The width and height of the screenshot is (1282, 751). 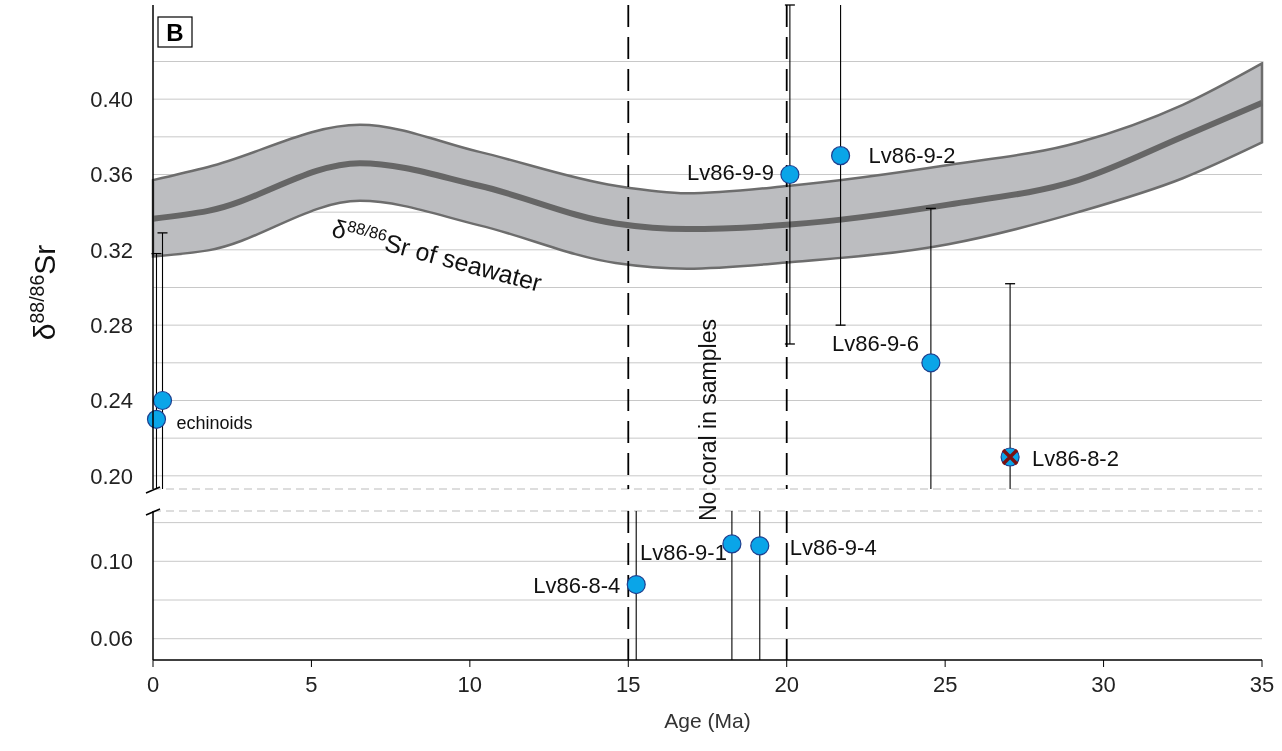 I want to click on y-tick-label: 0.20, so click(x=111, y=476).